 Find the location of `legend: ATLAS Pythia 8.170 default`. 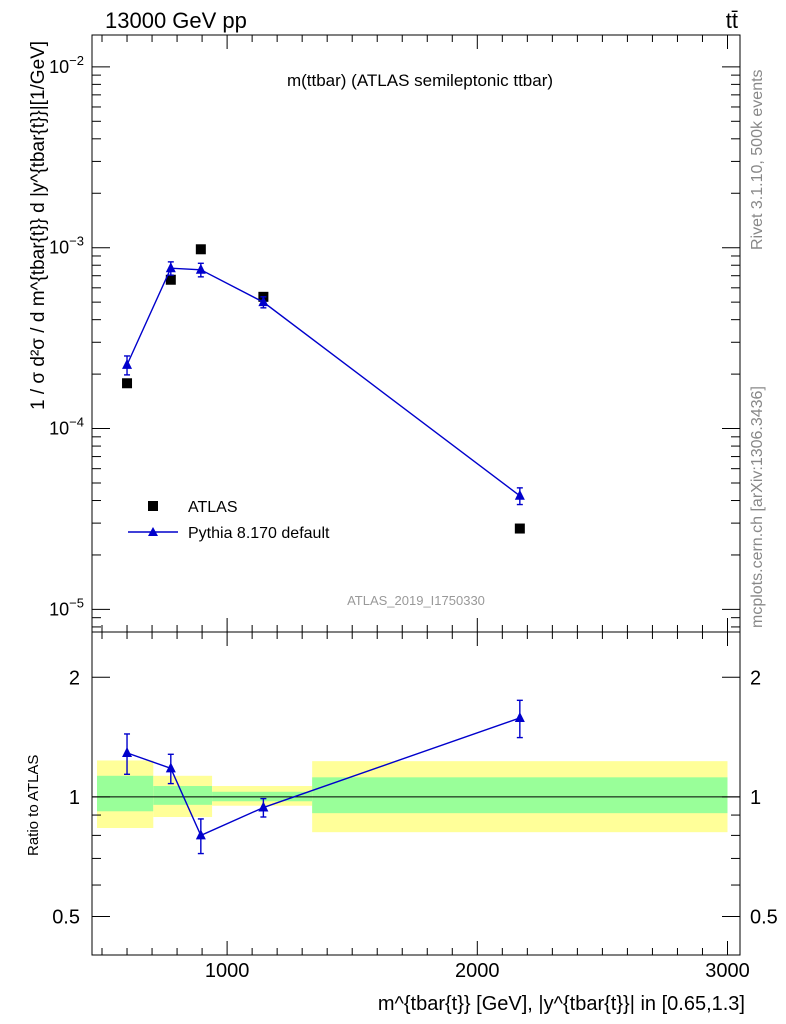

legend: ATLAS Pythia 8.170 default is located at coordinates (229, 520).